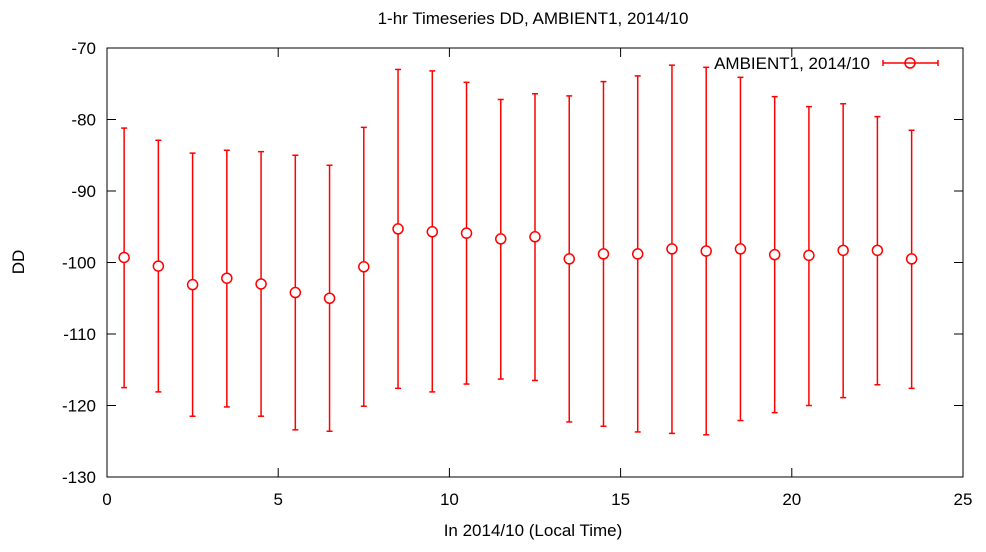 The height and width of the screenshot is (552, 986). Describe the element at coordinates (449, 499) in the screenshot. I see `x-tick-label: 10` at that location.